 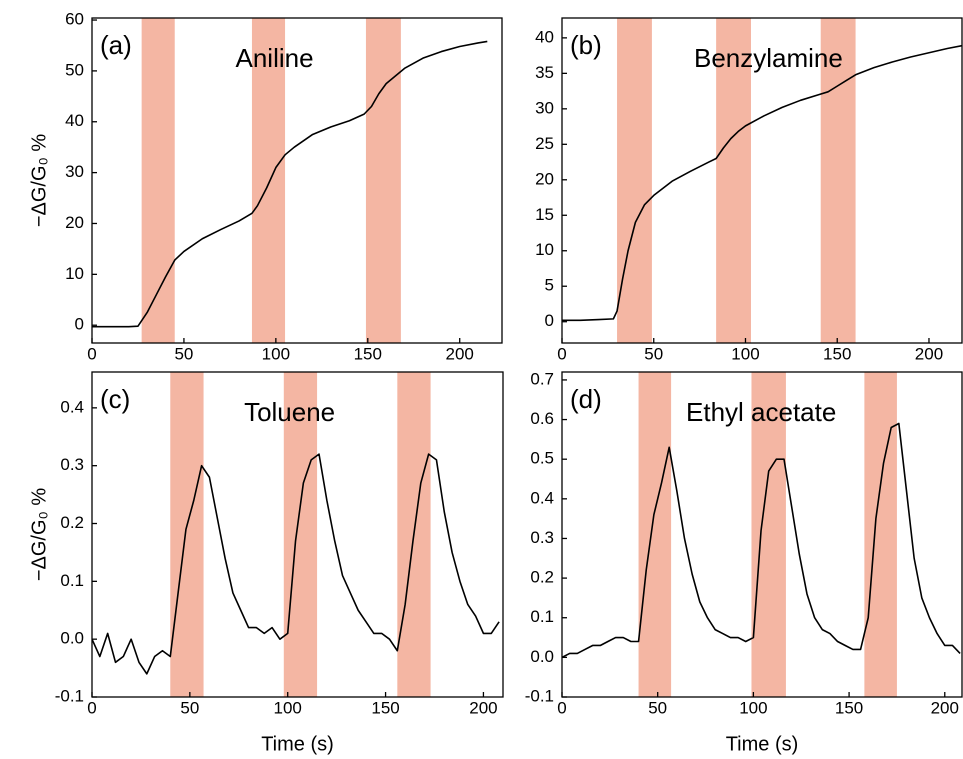 I want to click on panel-label: (d), so click(x=586, y=399).